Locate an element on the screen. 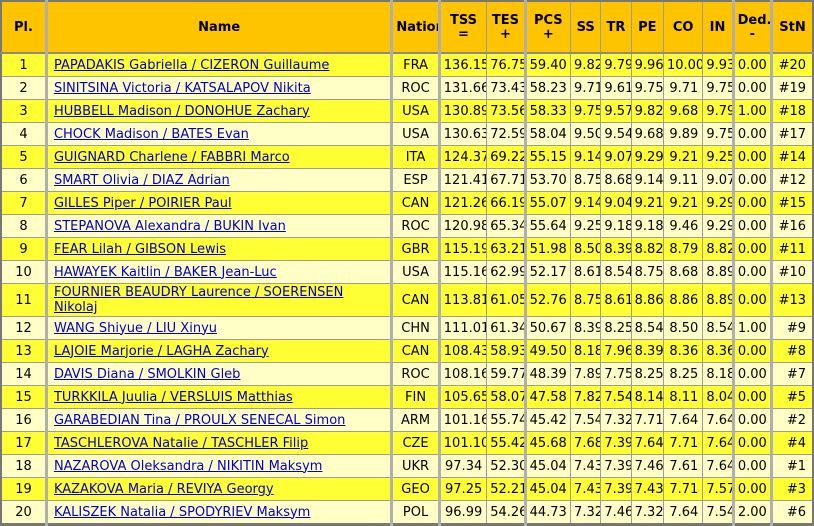 The image size is (814, 526). name-cell: PAPADAKIS Gabriella / CIZERON Guillaume is located at coordinates (218, 64).